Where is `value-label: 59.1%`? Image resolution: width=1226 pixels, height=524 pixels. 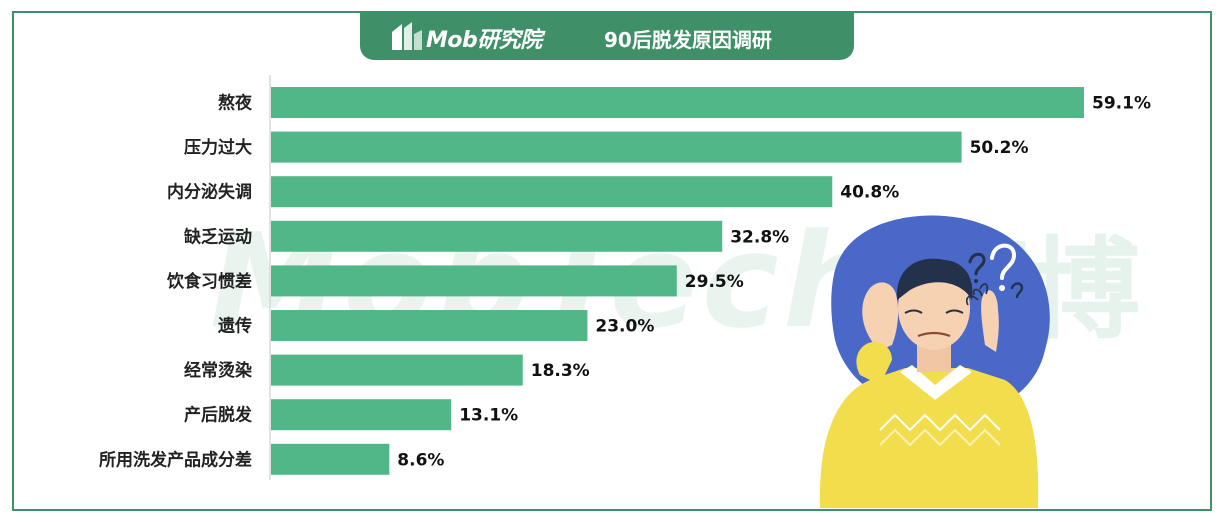
value-label: 59.1% is located at coordinates (1121, 104).